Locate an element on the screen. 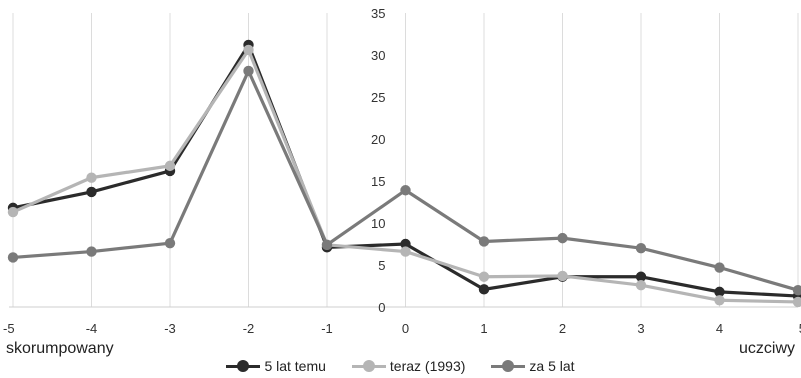  legend-label: 5 lat temu is located at coordinates (295, 366).